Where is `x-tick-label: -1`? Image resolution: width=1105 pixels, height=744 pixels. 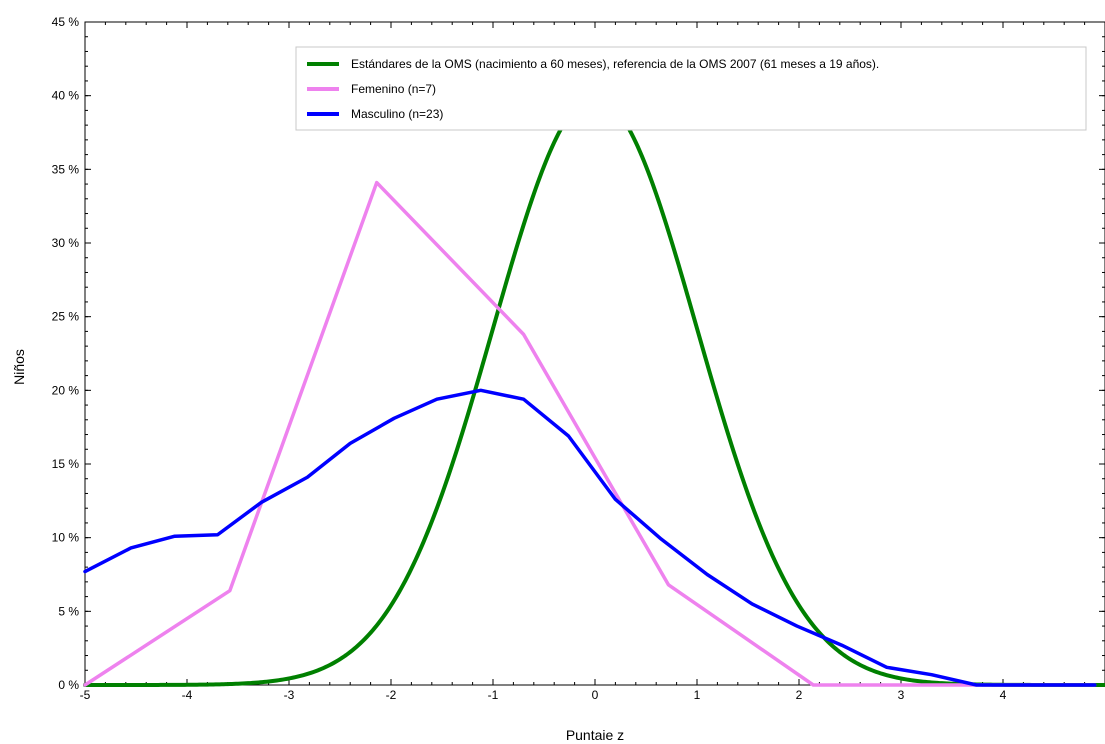
x-tick-label: -1 is located at coordinates (493, 695).